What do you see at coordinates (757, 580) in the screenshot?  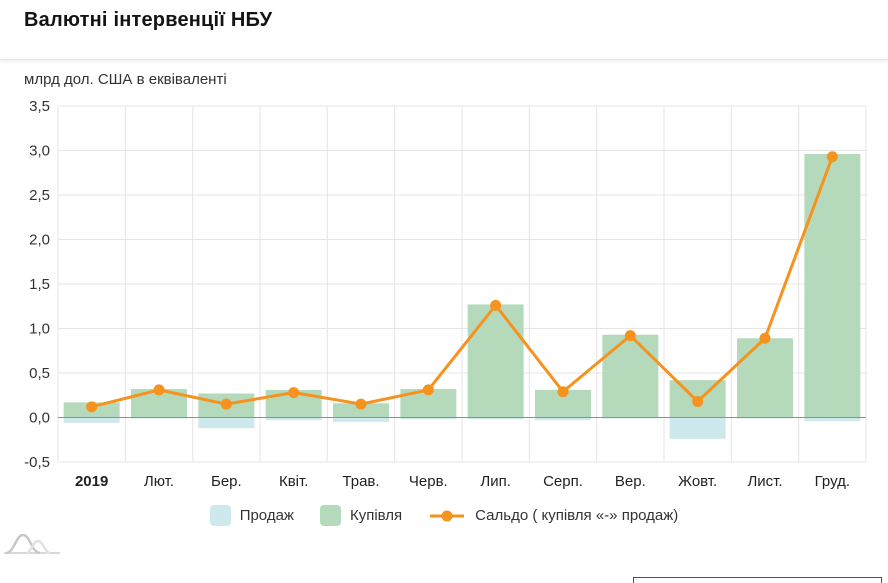 I see `bottom-right-panel` at bounding box center [757, 580].